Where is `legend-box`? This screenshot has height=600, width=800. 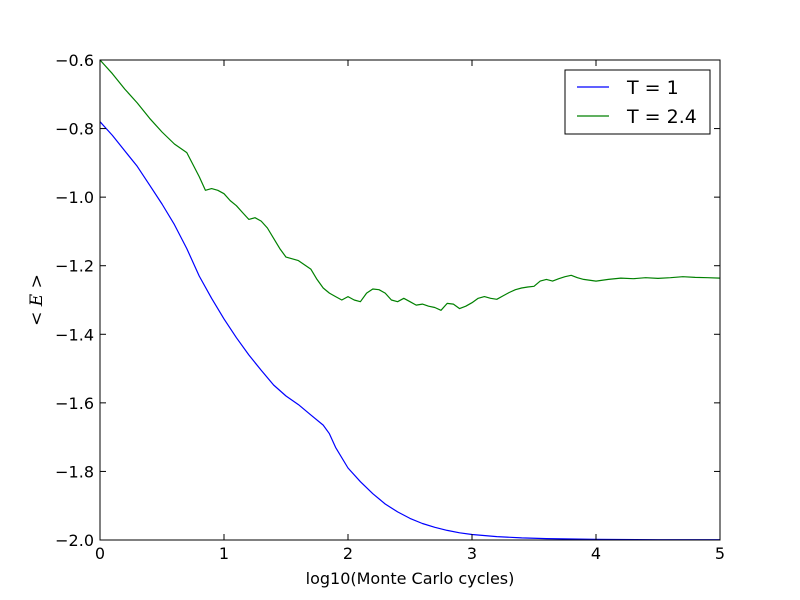
legend-box is located at coordinates (637, 102).